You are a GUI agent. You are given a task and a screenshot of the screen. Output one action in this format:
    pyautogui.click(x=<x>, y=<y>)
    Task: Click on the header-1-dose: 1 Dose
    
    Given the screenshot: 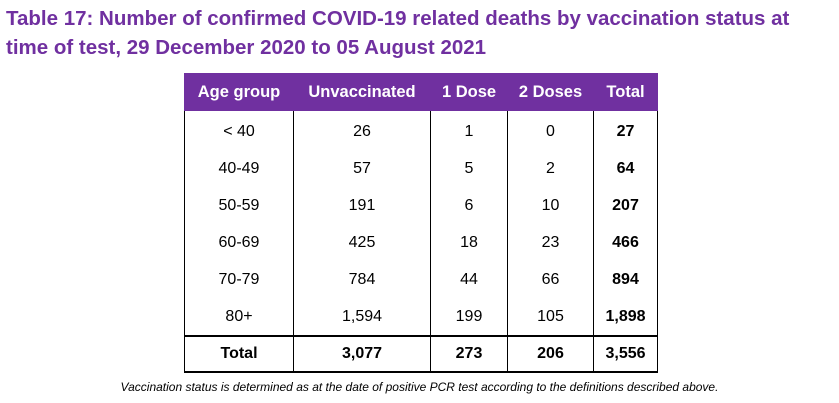 What is the action you would take?
    pyautogui.click(x=469, y=92)
    